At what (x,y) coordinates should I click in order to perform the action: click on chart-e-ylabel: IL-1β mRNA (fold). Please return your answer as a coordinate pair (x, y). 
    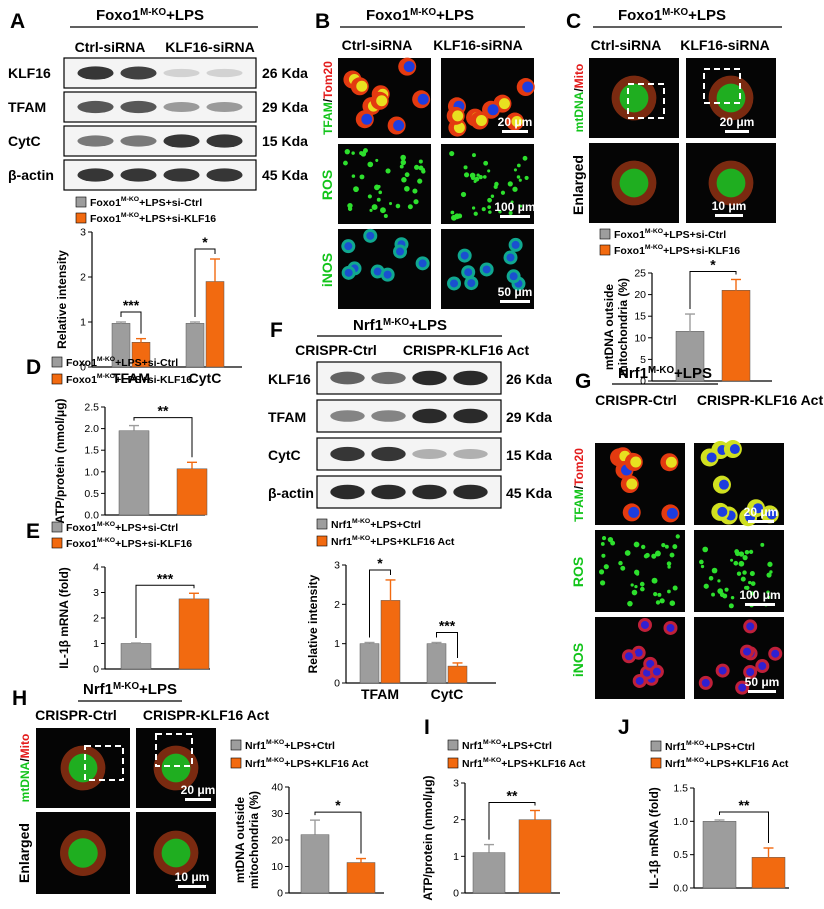
    Looking at the image, I should click on (64, 618).